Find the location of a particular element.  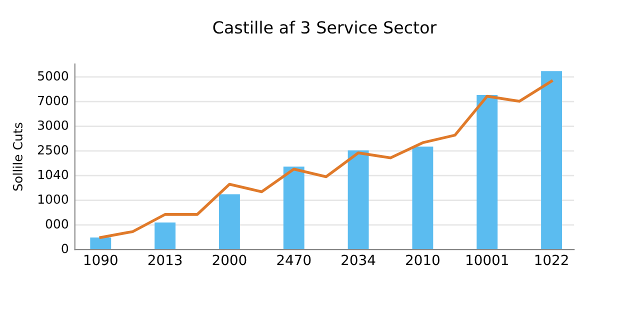

x-tick-label: 1022 is located at coordinates (551, 260).